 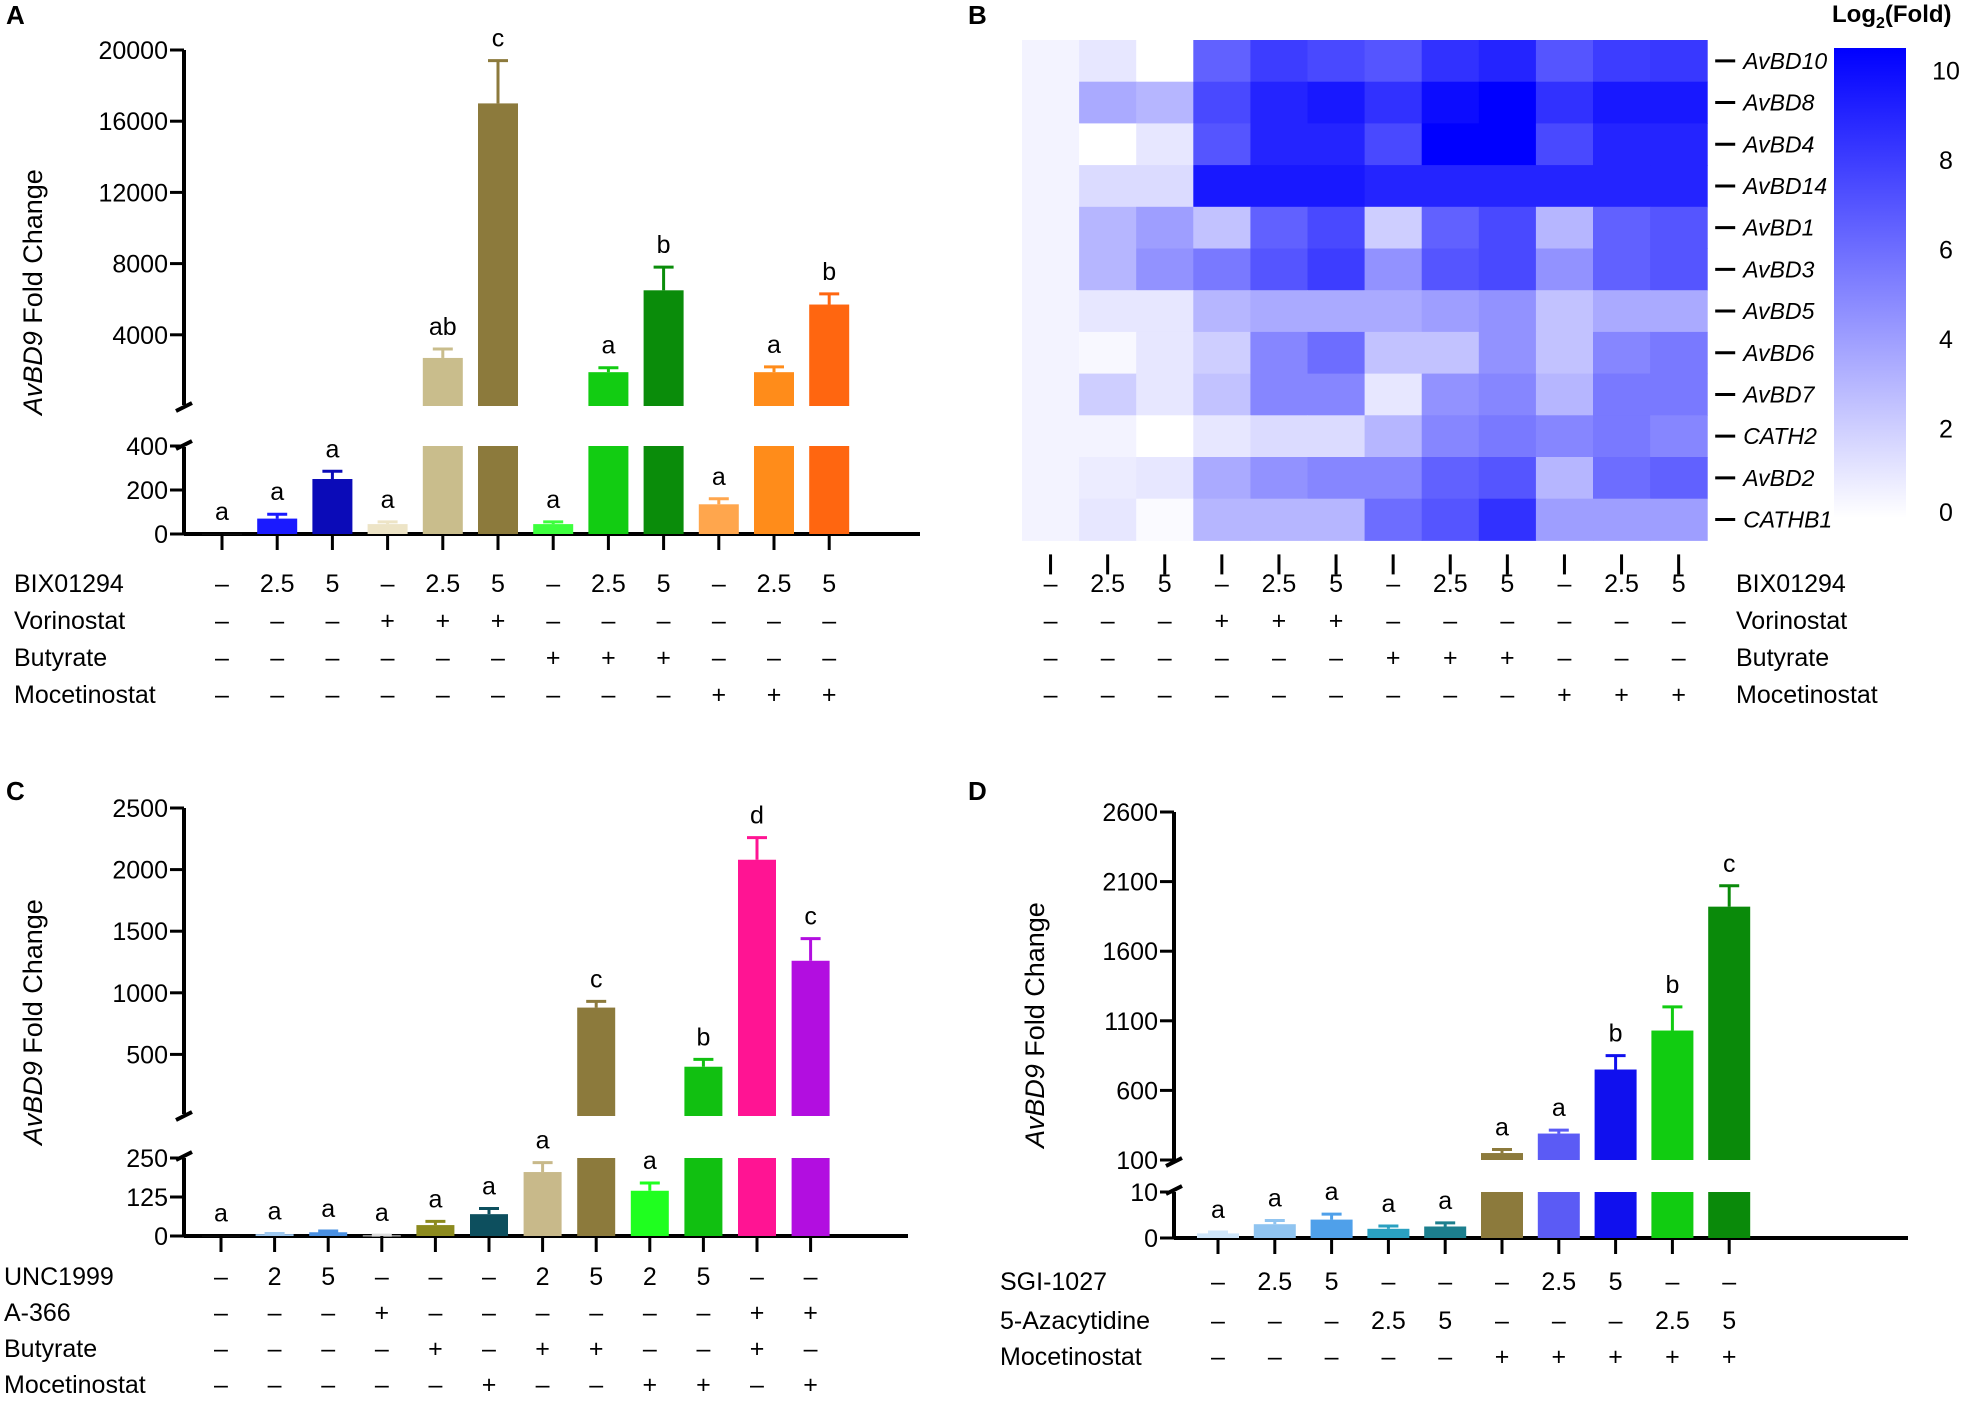 I want to click on treatment-label: Mocetinostat, so click(x=1807, y=695).